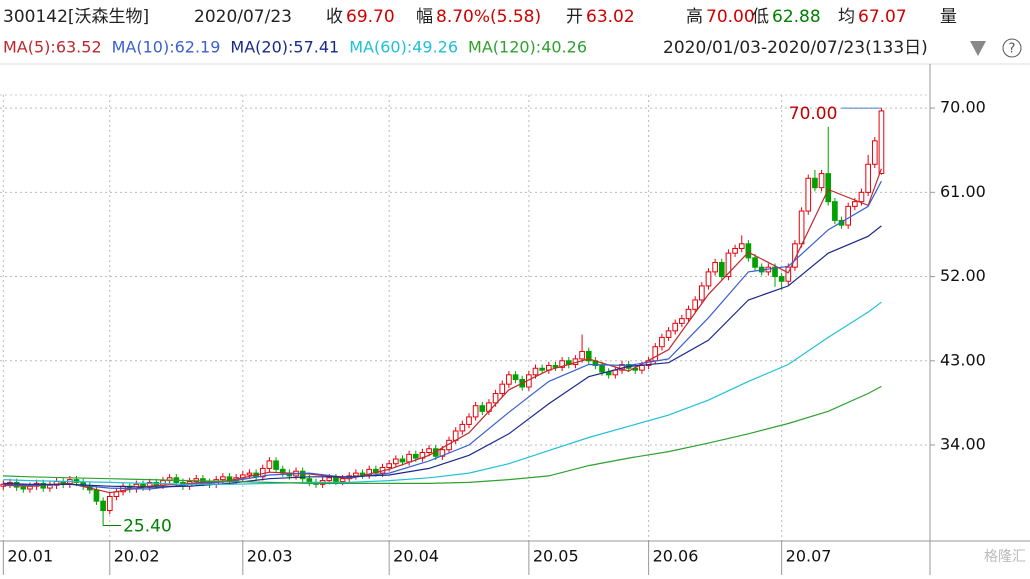  Describe the element at coordinates (963, 444) in the screenshot. I see `y-tick-label: 34.00` at that location.